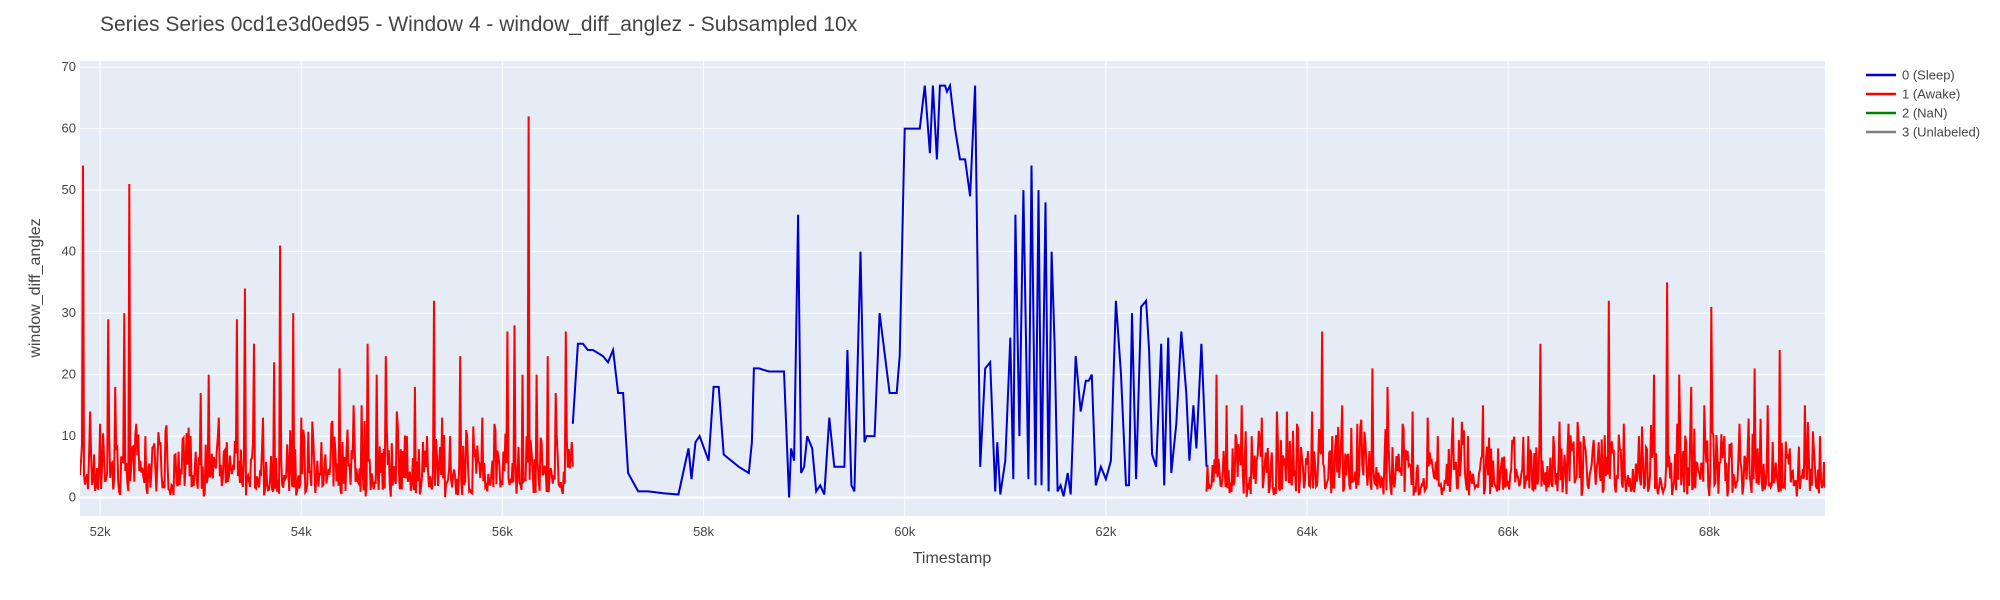 The height and width of the screenshot is (600, 2000). I want to click on x-tick-label: 58k, so click(703, 531).